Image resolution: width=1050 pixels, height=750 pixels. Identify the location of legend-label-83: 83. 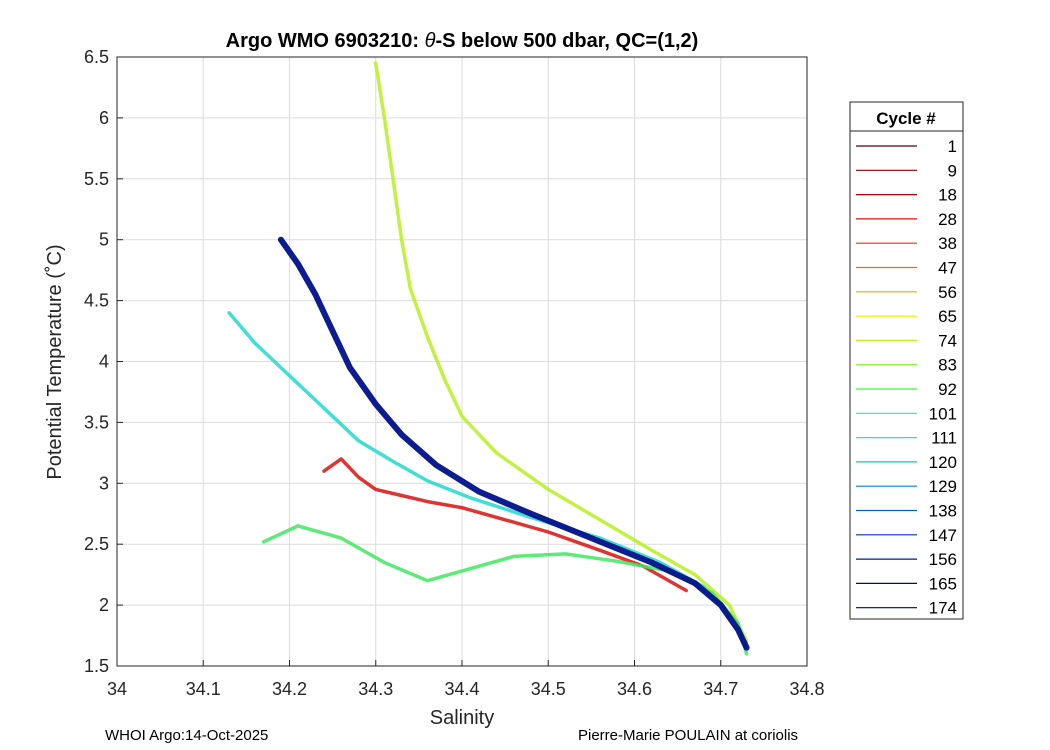
(947, 365).